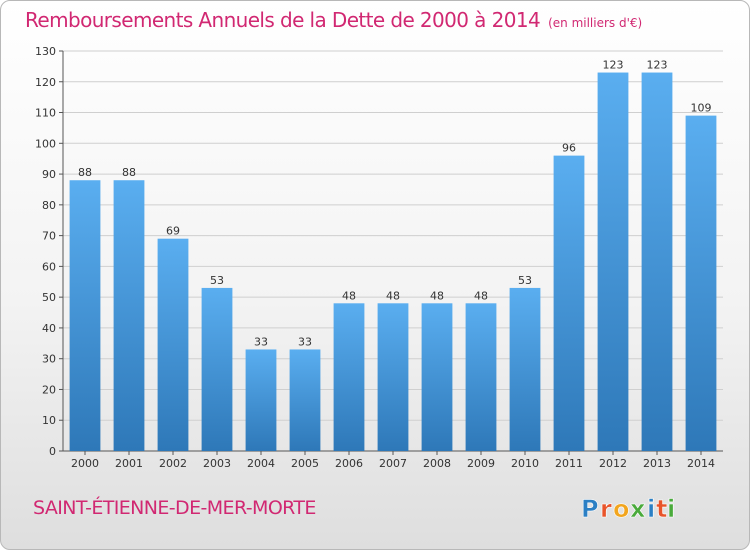 Image resolution: width=750 pixels, height=550 pixels. Describe the element at coordinates (49, 389) in the screenshot. I see `y-tick-label: 20` at that location.